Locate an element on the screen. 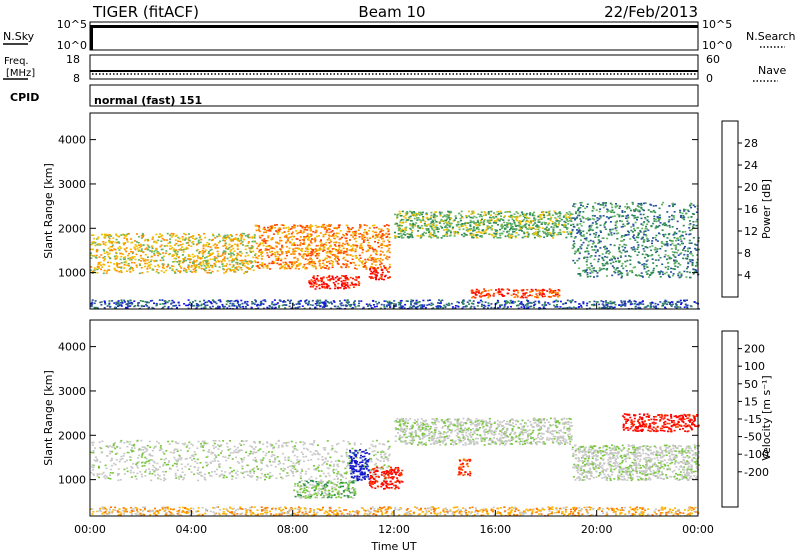 This screenshot has height=554, width=800. power-colorbar-tick-label: 4 is located at coordinates (747, 275).